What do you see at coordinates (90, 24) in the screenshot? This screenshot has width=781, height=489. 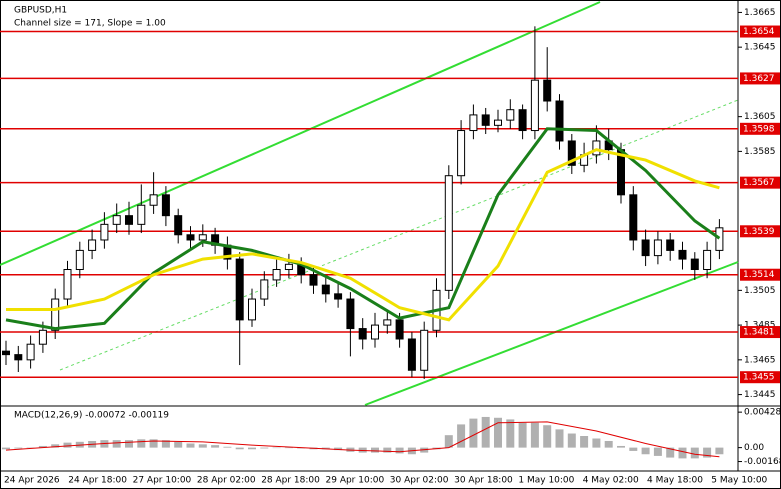 I see `chart-subtitle: Channel size = 171, Slope = 1.00` at bounding box center [90, 24].